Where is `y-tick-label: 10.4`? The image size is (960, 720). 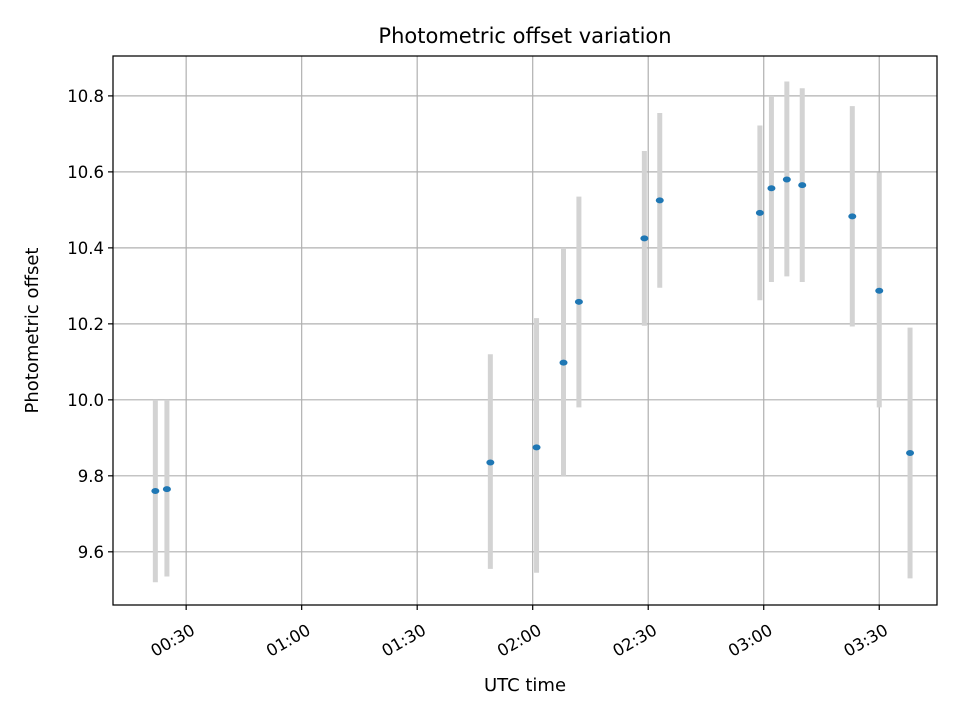
y-tick-label: 10.4 is located at coordinates (85, 248).